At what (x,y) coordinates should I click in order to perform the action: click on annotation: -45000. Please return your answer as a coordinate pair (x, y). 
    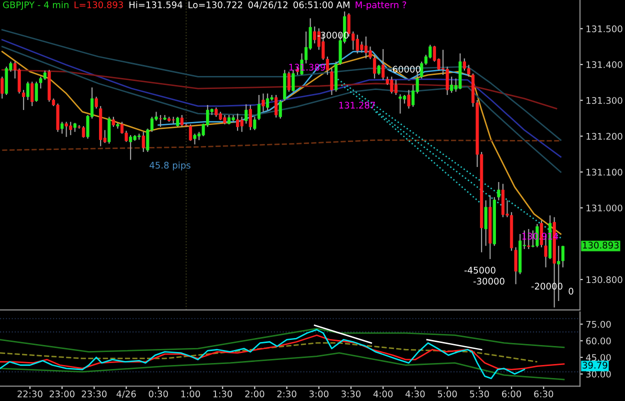
    Looking at the image, I should click on (480, 270).